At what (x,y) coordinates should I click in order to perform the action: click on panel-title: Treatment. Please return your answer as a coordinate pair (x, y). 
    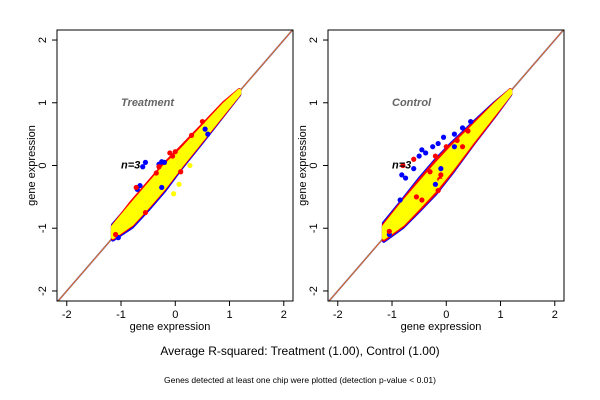
    Looking at the image, I should click on (148, 103).